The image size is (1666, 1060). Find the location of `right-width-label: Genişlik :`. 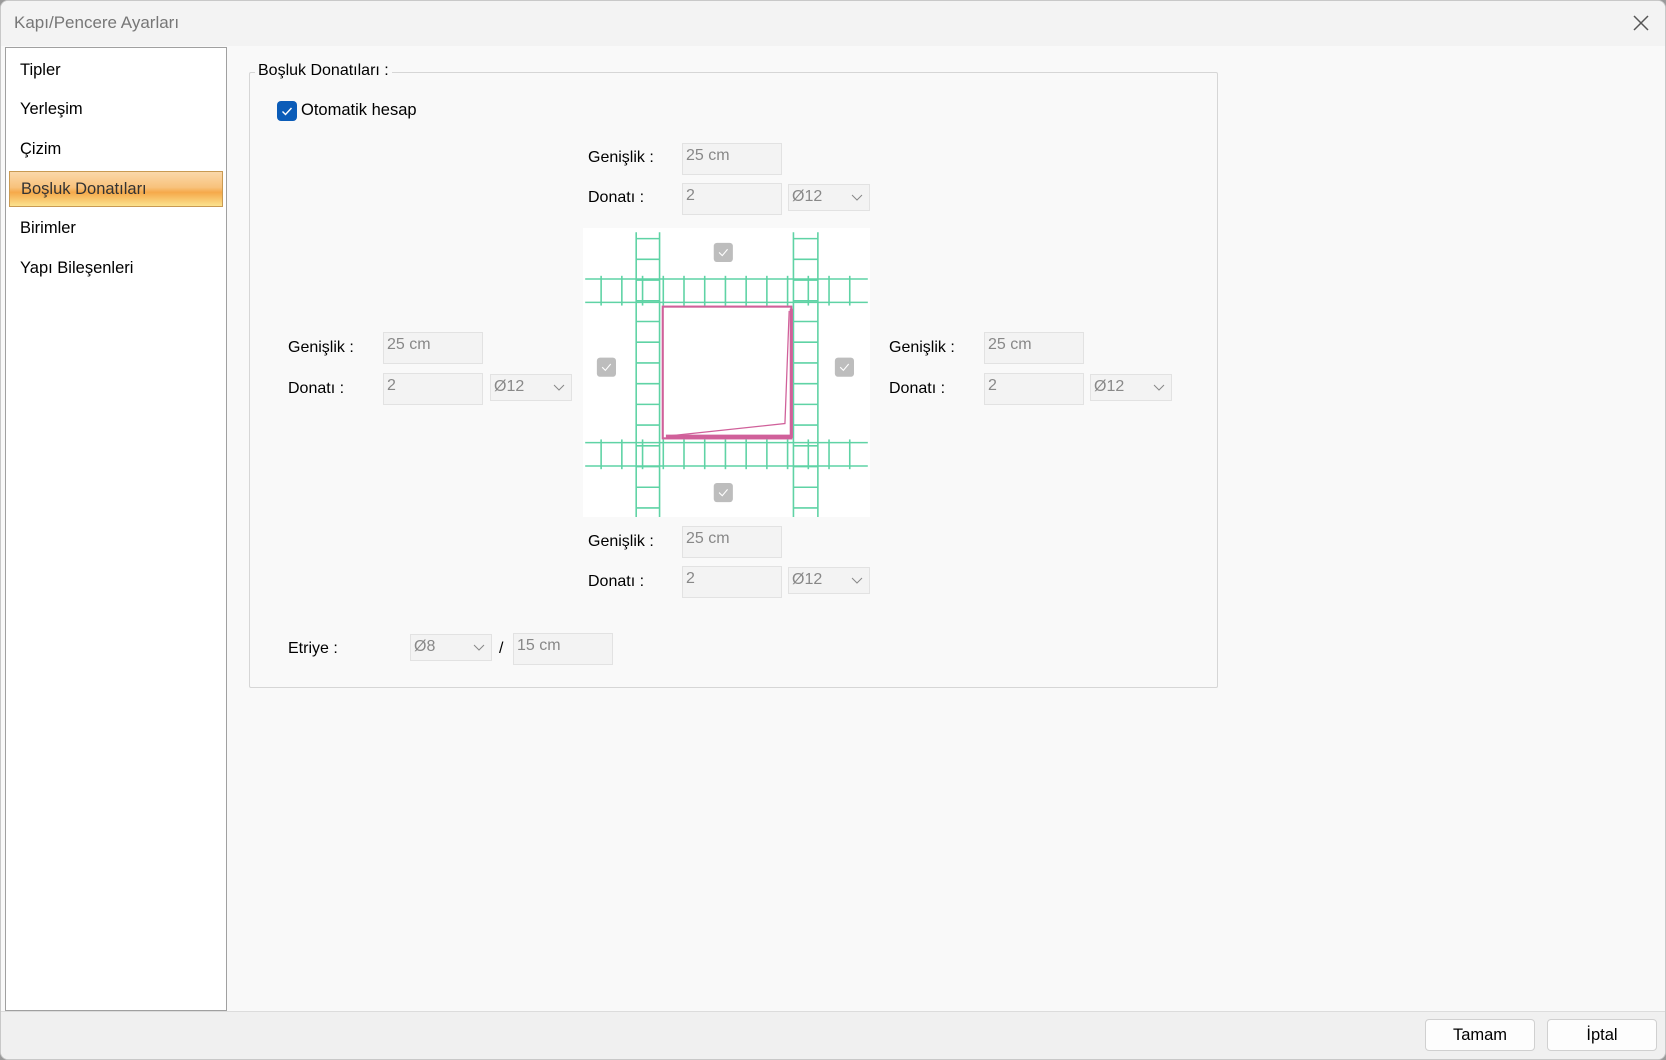

right-width-label: Genişlik : is located at coordinates (922, 347).